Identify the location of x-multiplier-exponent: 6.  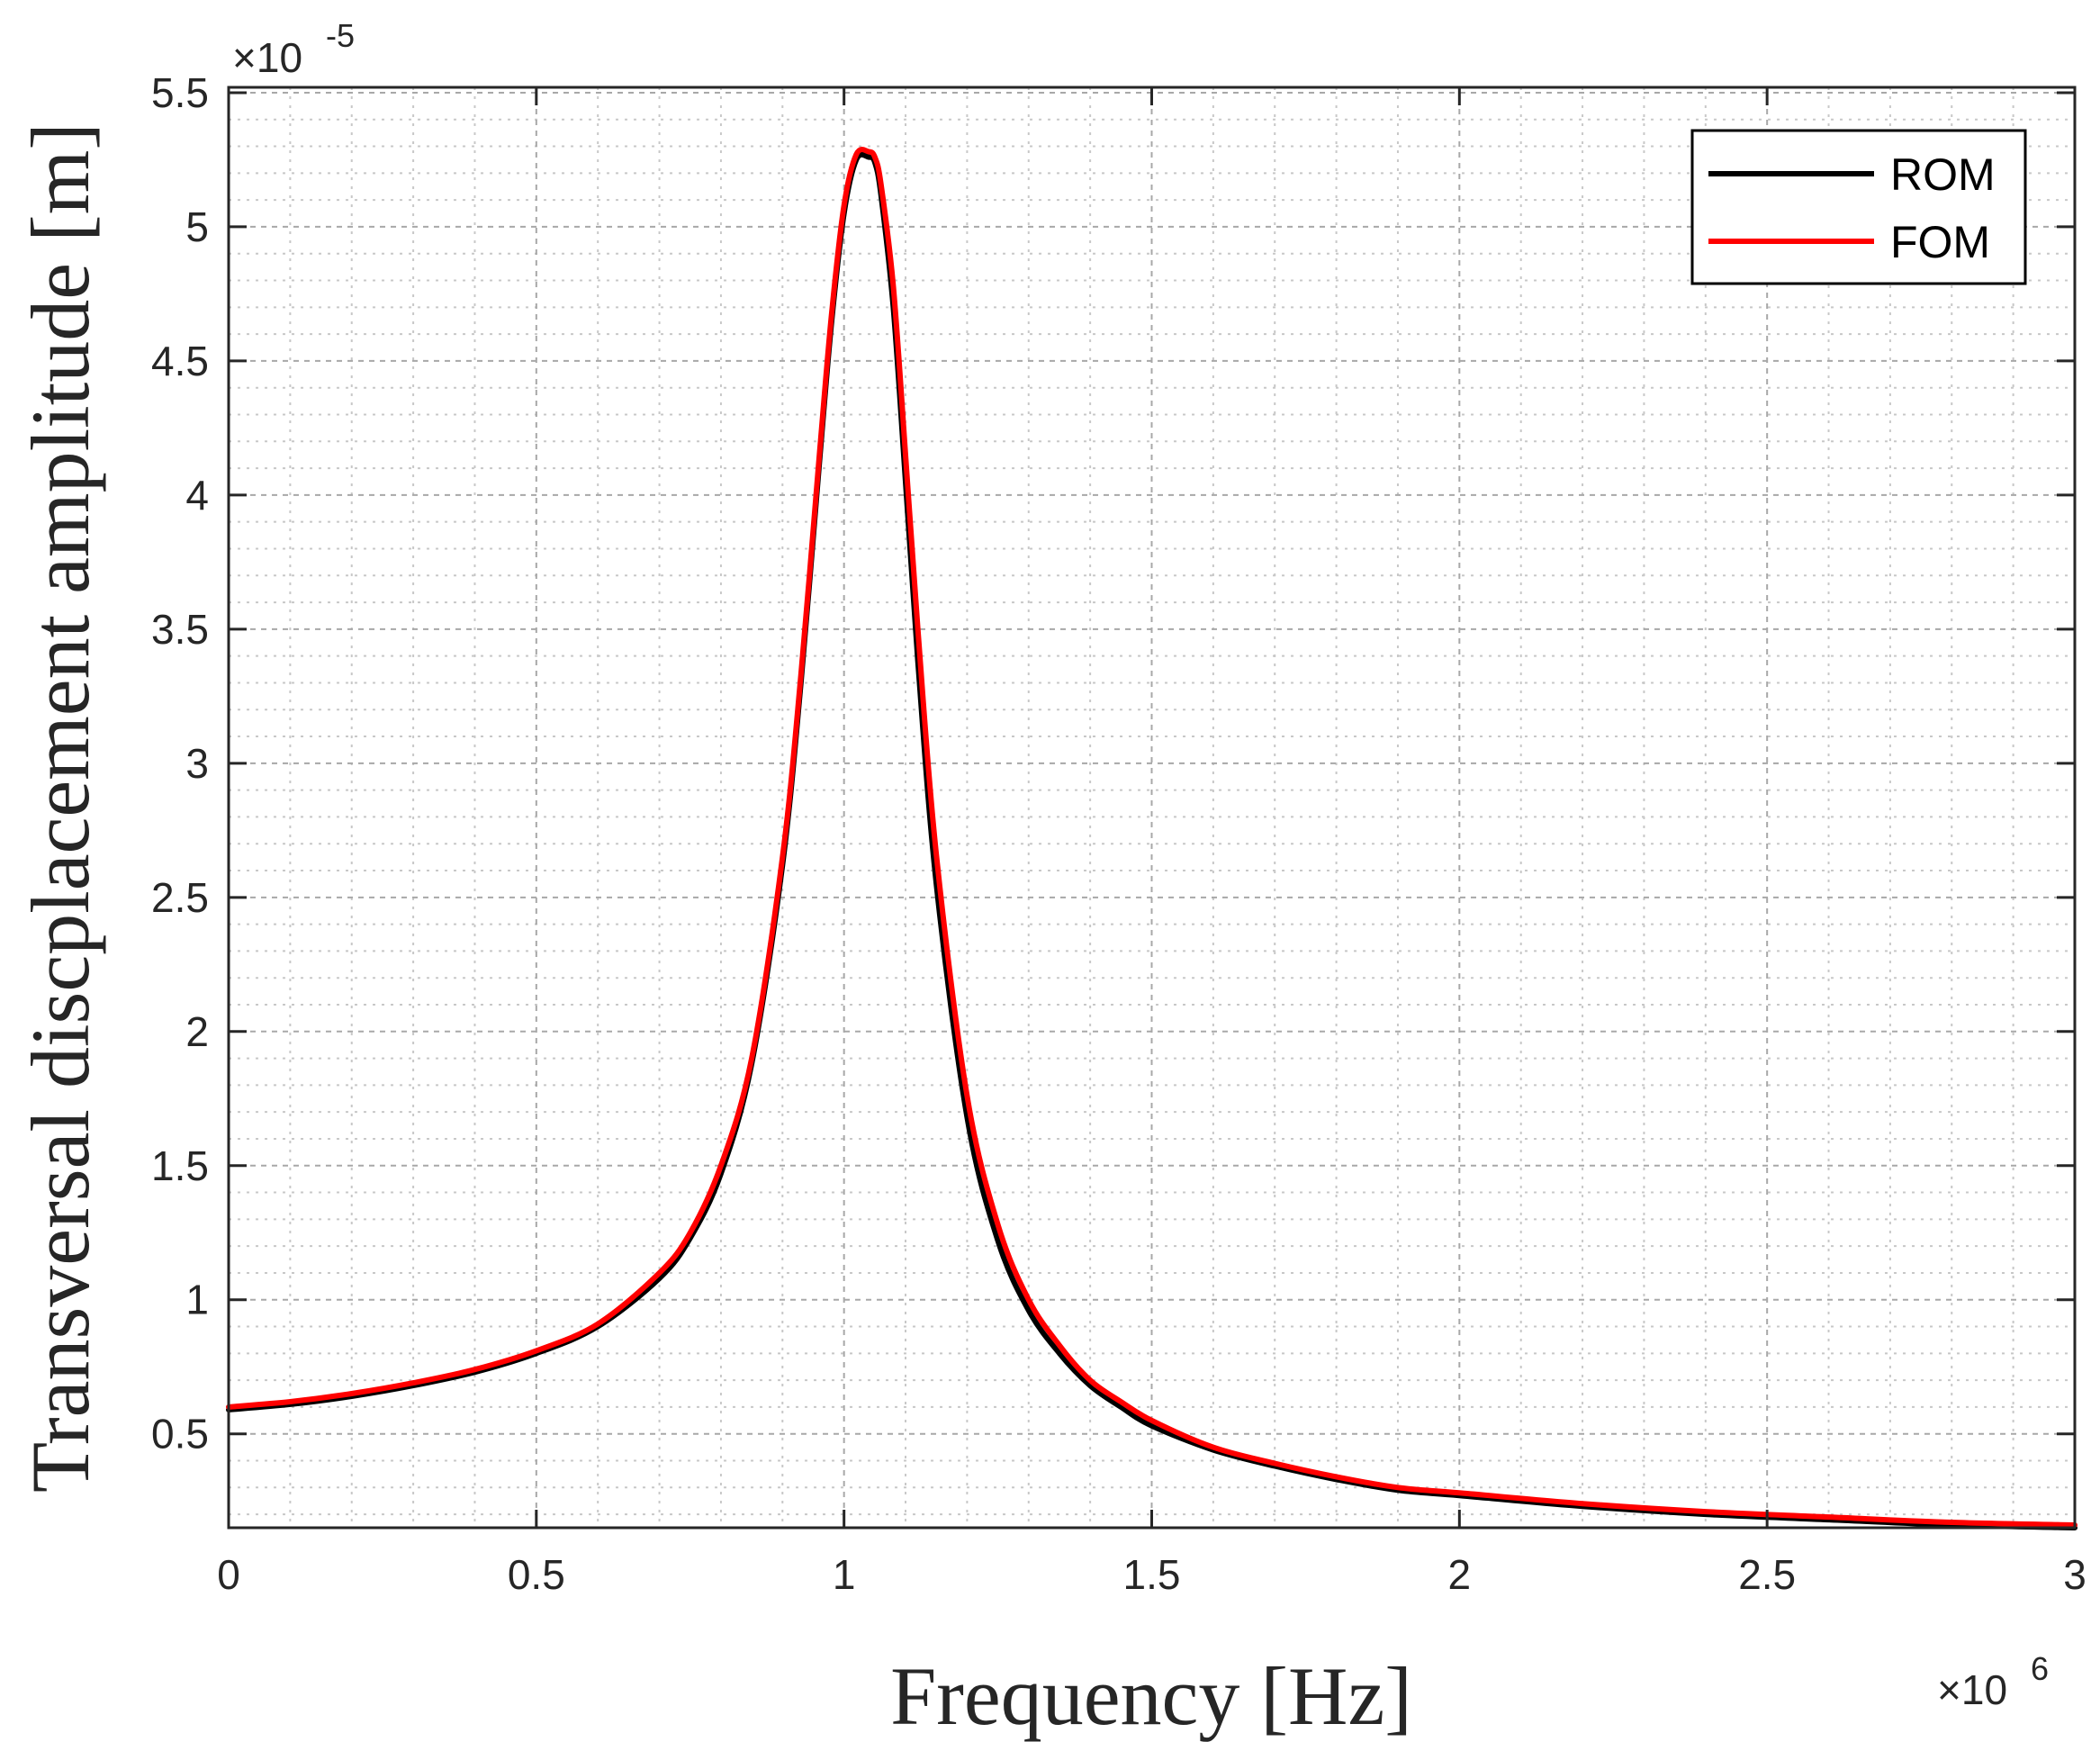
(2040, 1668).